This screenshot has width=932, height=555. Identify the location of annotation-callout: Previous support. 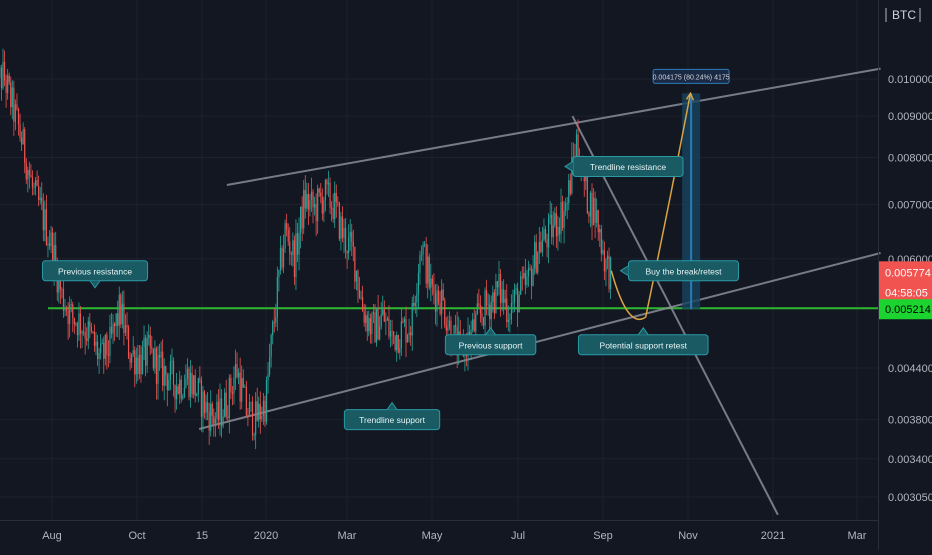
(490, 341).